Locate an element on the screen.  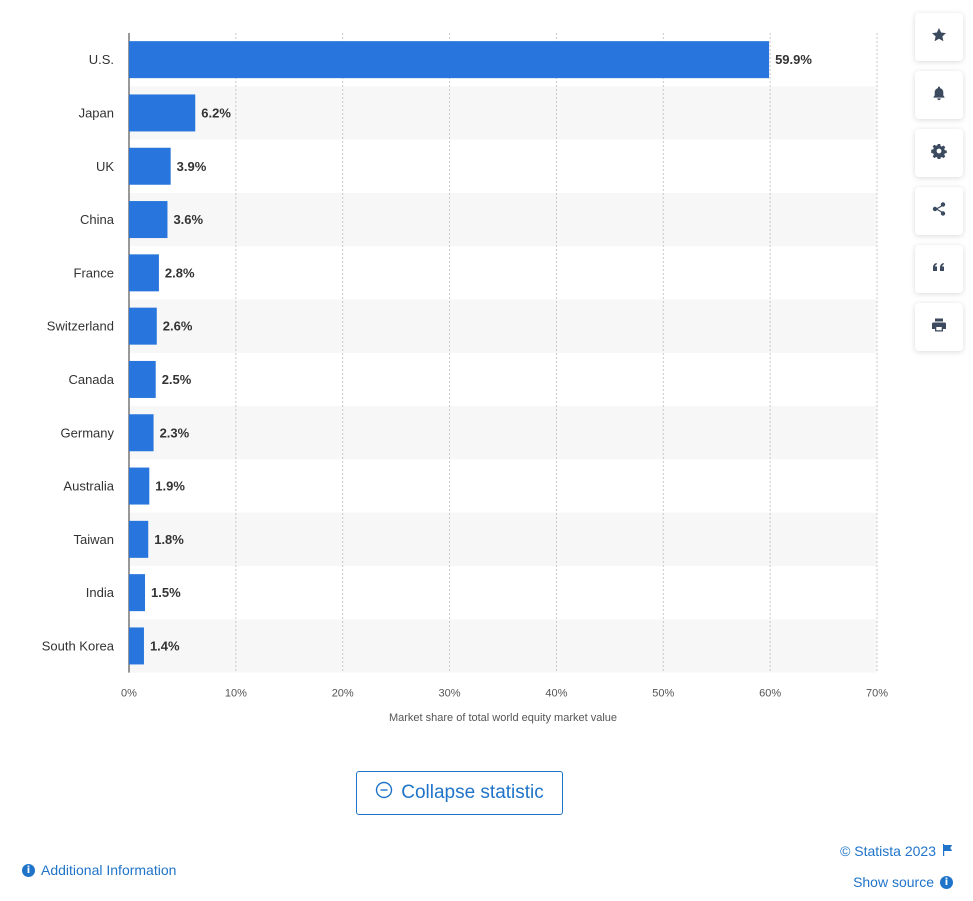
x-tick-label: 60% is located at coordinates (770, 694).